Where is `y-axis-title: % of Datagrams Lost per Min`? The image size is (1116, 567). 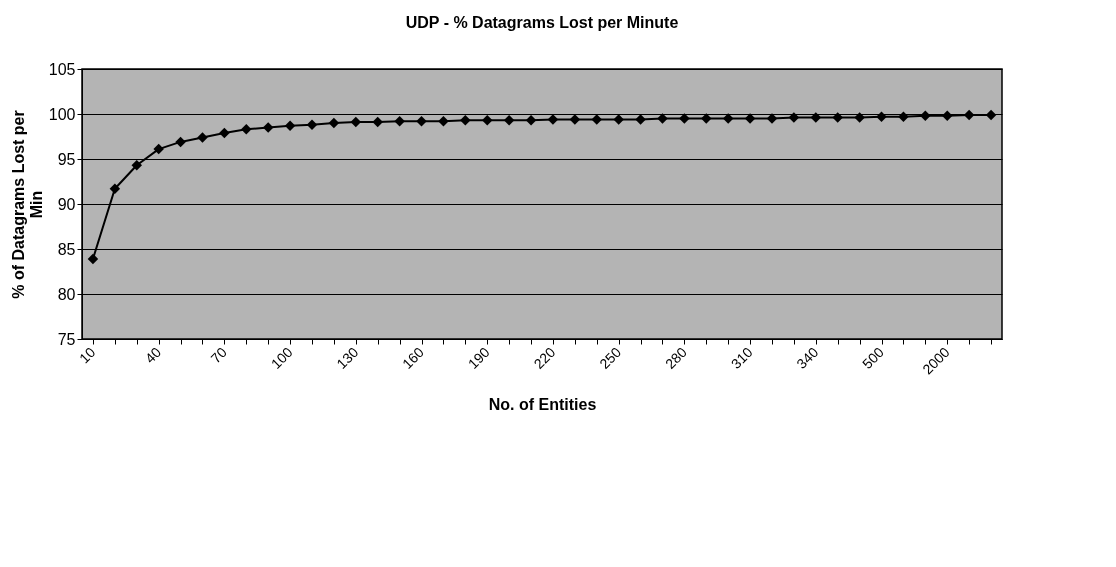 y-axis-title: % of Datagrams Lost per Min is located at coordinates (27, 204).